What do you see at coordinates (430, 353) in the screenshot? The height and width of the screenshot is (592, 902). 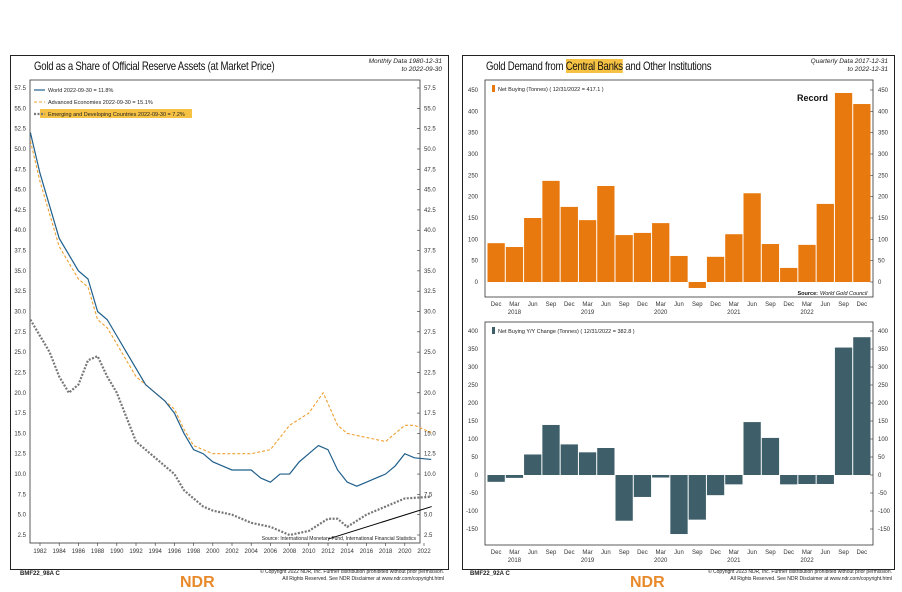 I see `y-tick-label-right: 25.0` at bounding box center [430, 353].